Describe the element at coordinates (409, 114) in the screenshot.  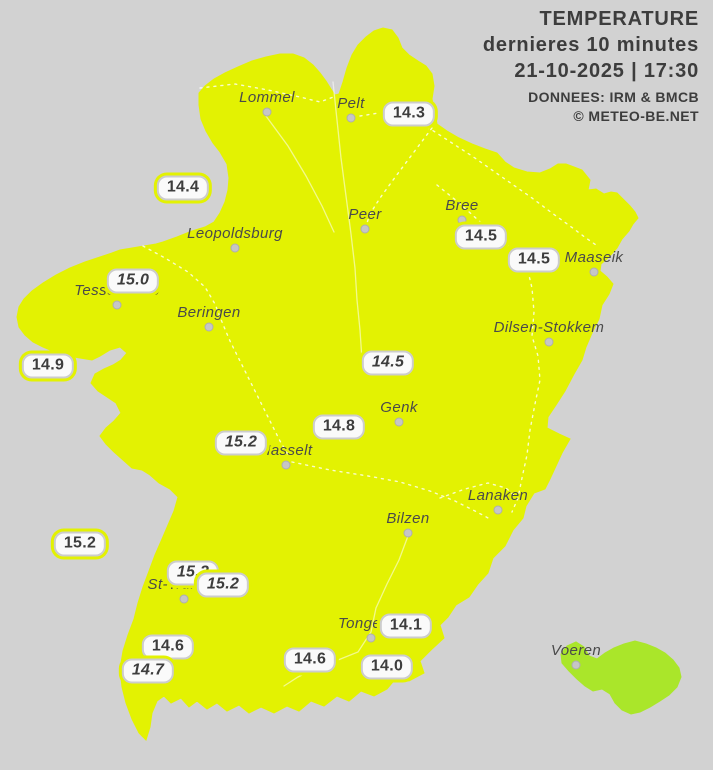
I see `temperature-badge: 14.3` at that location.